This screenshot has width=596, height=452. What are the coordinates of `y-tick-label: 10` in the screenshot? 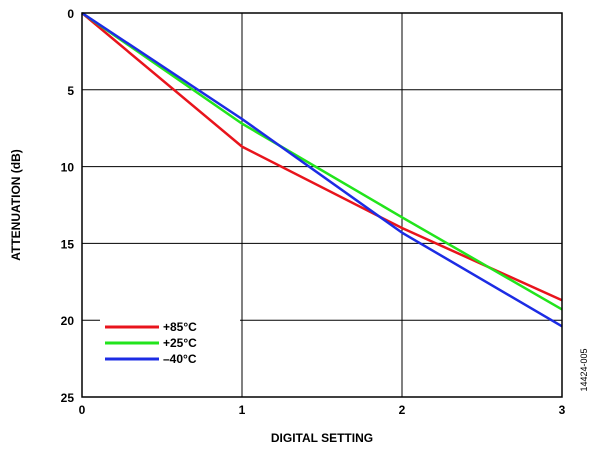 It's located at (68, 168).